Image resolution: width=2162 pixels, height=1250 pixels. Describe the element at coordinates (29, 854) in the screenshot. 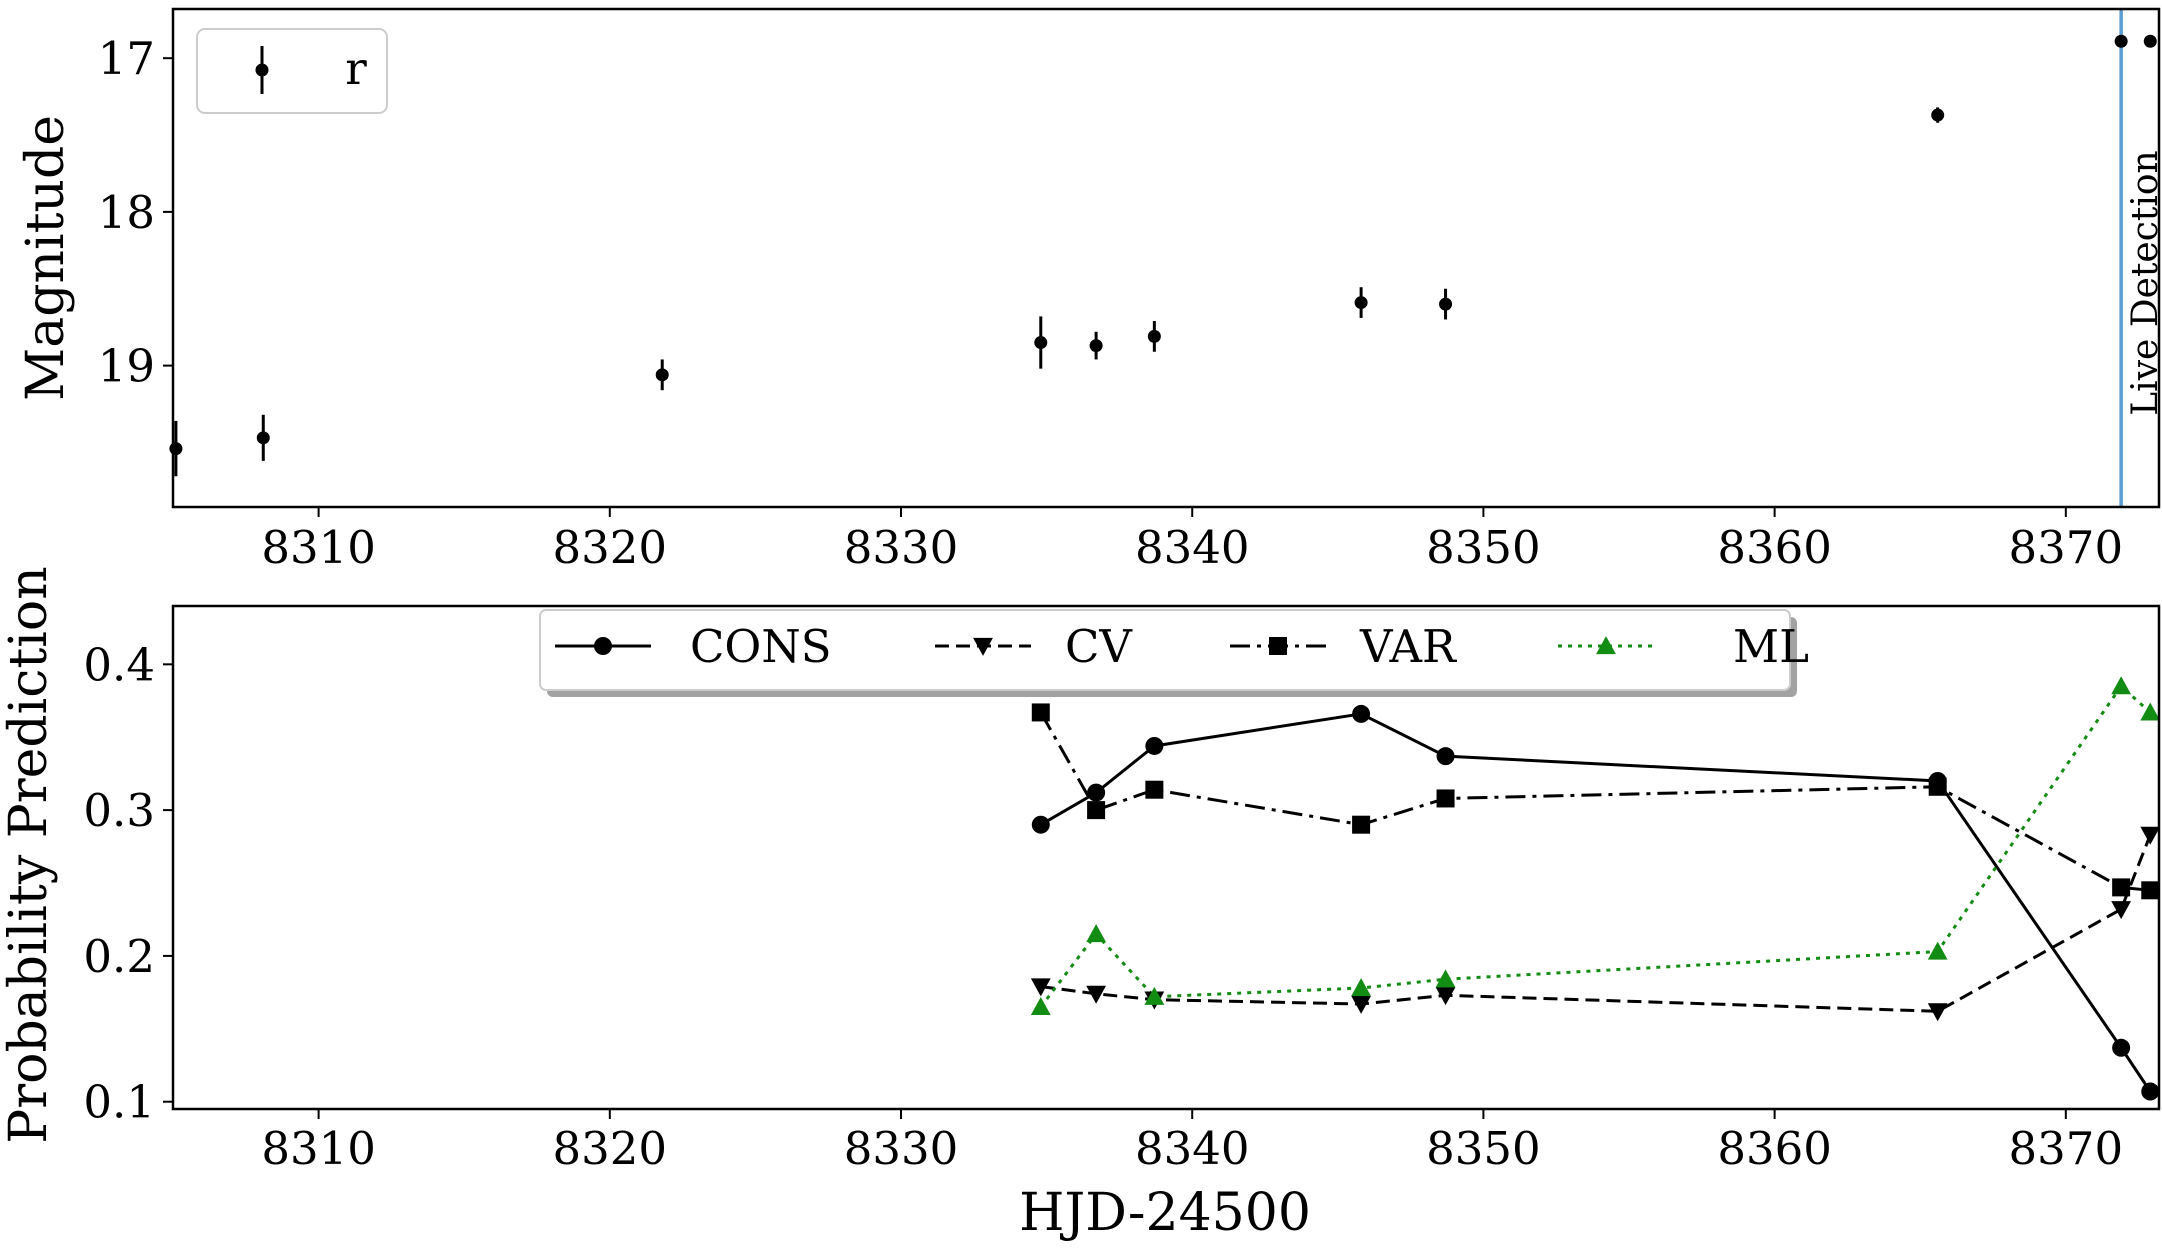

I see `probability-y-axis-label: Probability Prediction` at that location.